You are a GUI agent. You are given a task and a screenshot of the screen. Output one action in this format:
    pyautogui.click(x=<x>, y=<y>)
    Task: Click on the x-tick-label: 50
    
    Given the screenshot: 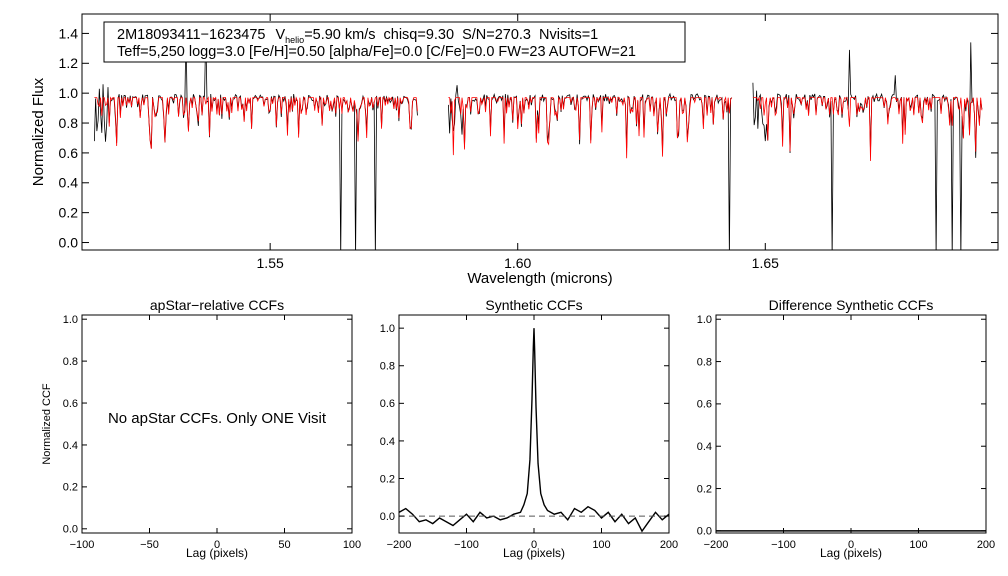 What is the action you would take?
    pyautogui.click(x=284, y=545)
    